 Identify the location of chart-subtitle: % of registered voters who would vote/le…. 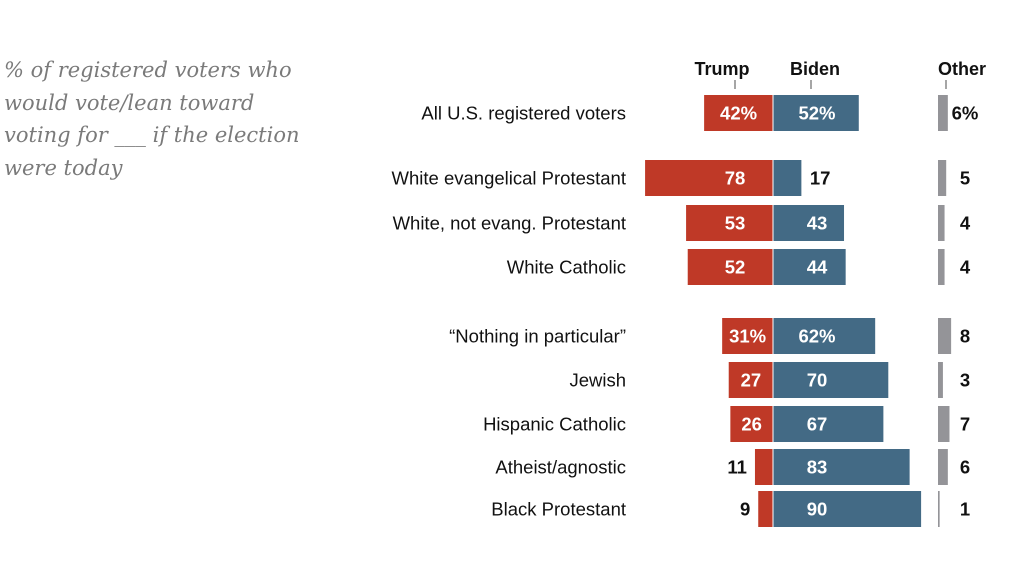
(152, 119).